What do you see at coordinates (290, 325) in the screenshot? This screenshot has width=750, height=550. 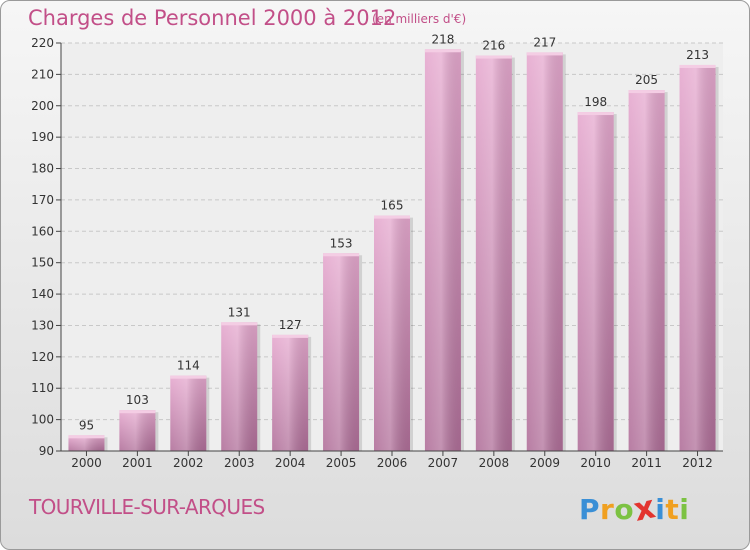 I see `bar-value-label: 127` at bounding box center [290, 325].